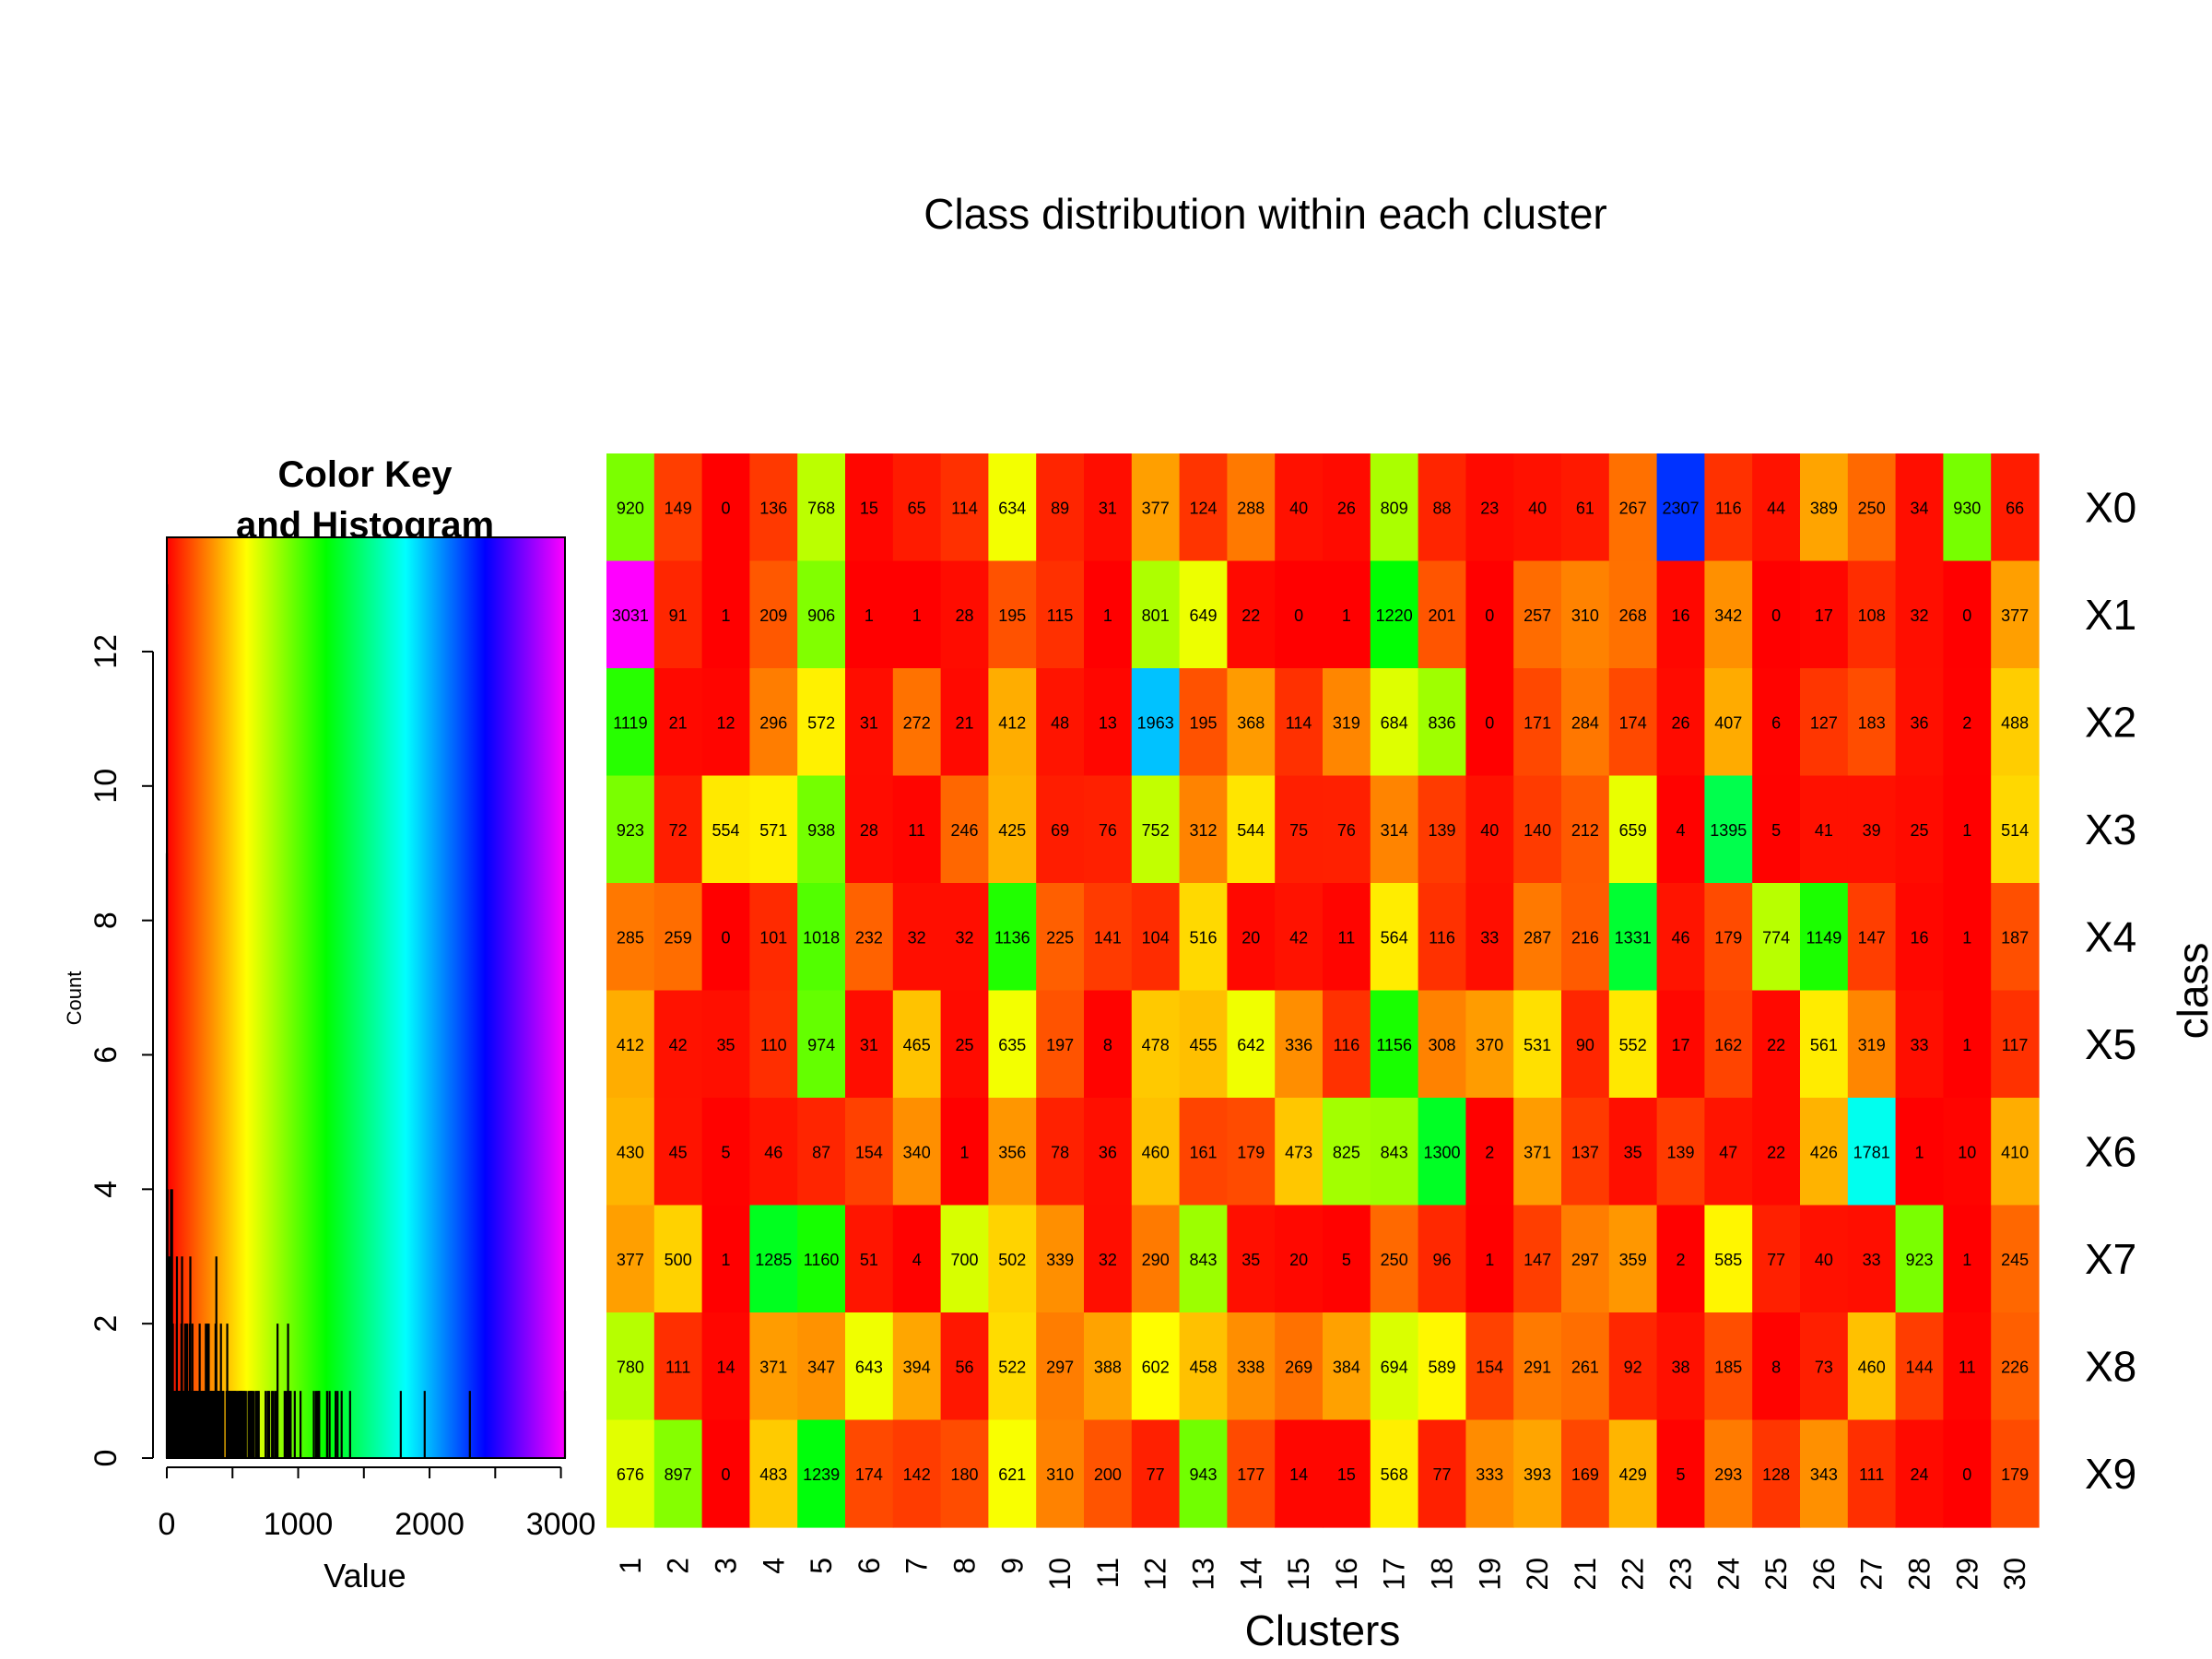  I want to click on cell-value-label: 843, so click(1203, 1260).